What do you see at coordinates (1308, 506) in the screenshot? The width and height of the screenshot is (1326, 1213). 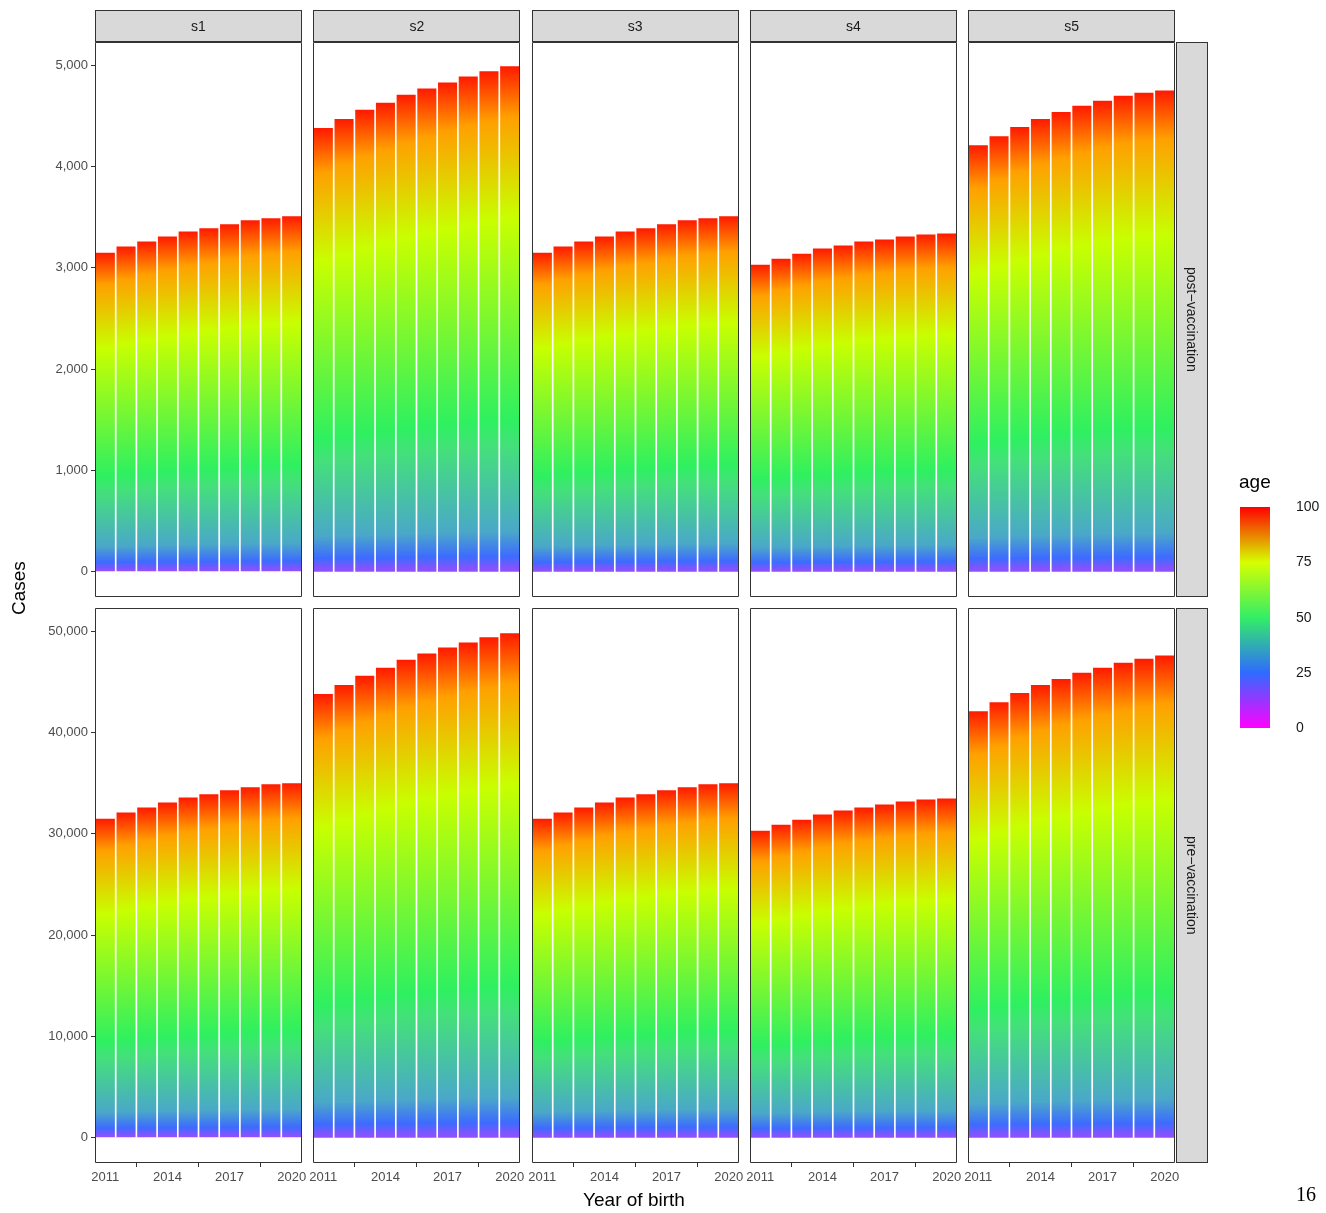 I see `color-bar-label: 100` at bounding box center [1308, 506].